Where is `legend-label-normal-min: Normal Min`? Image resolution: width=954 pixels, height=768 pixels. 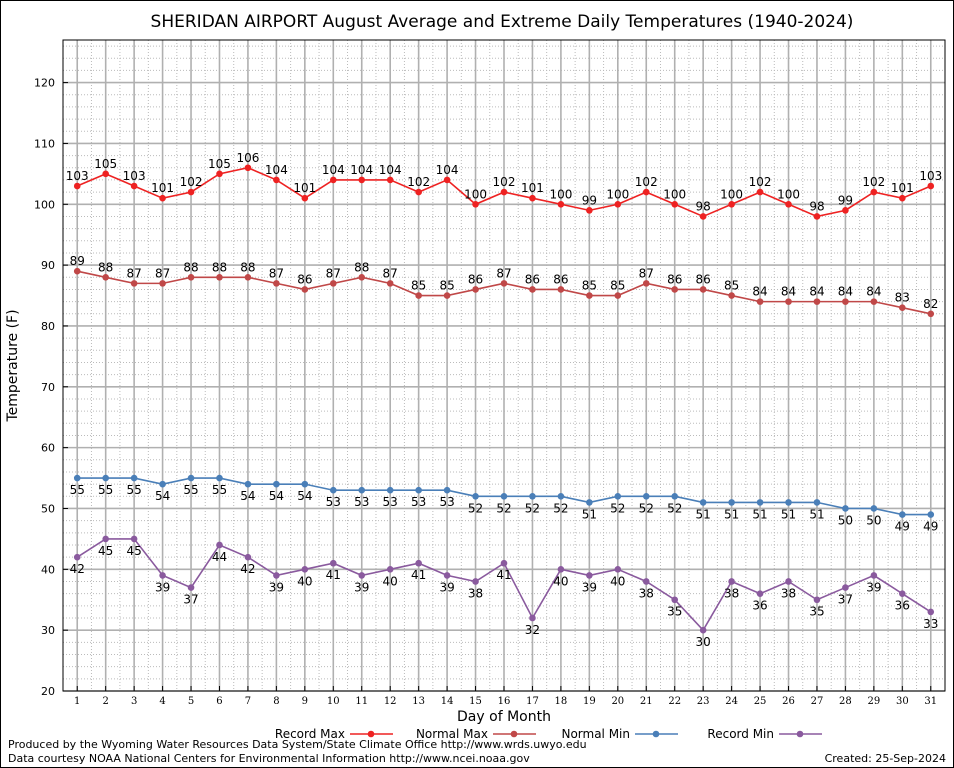
legend-label-normal-min: Normal Min is located at coordinates (595, 734).